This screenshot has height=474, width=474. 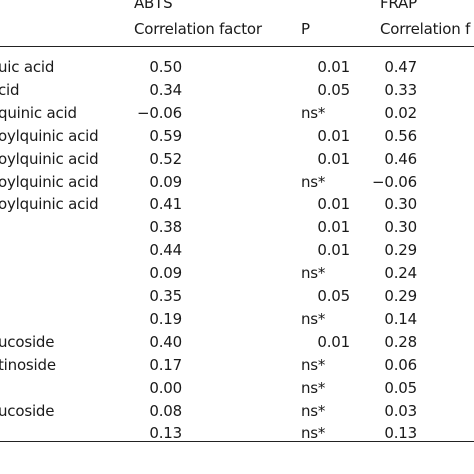 What do you see at coordinates (165, 365) in the screenshot?
I see `abts-correlation-cell: 0.17` at bounding box center [165, 365].